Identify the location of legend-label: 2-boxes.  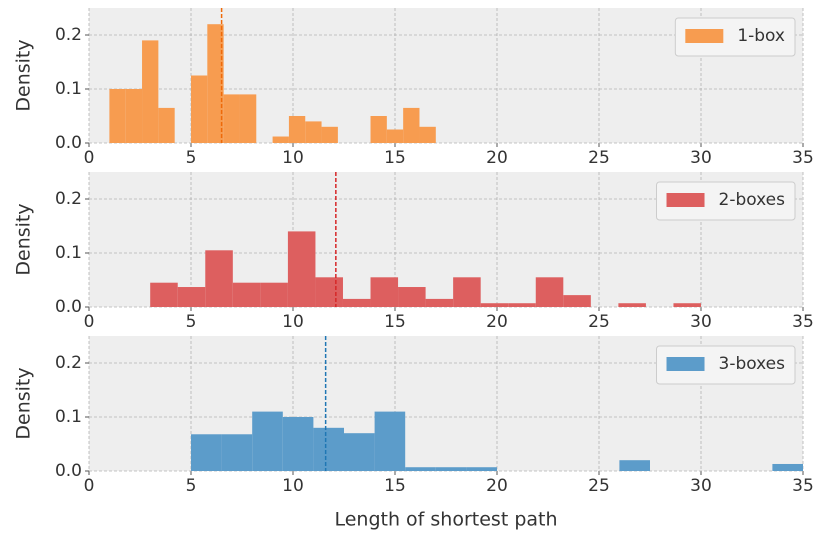
(752, 200).